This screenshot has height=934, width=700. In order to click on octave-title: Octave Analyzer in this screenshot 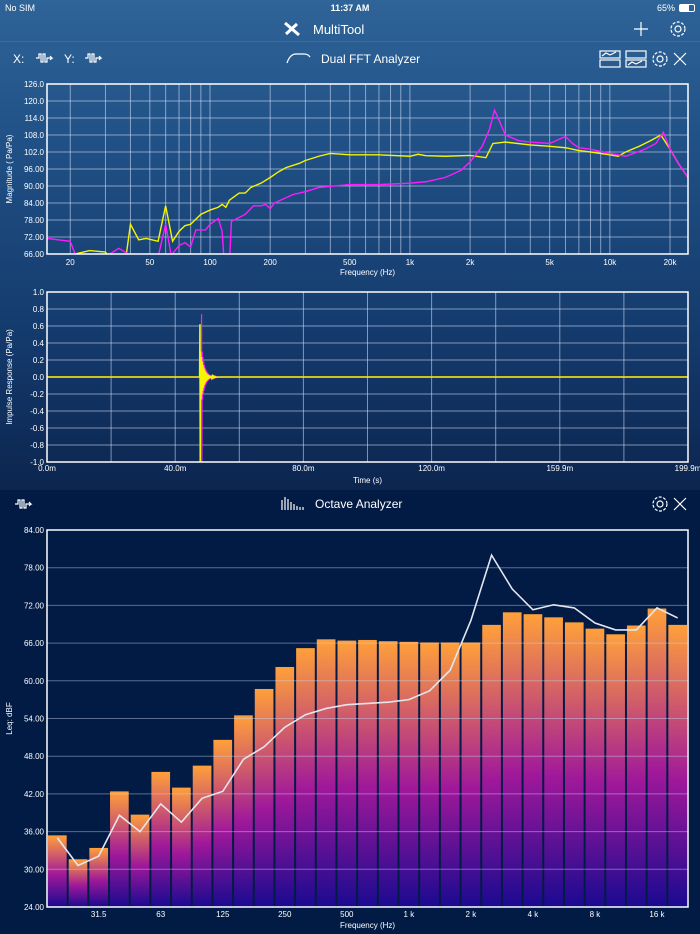, I will do `click(359, 504)`.